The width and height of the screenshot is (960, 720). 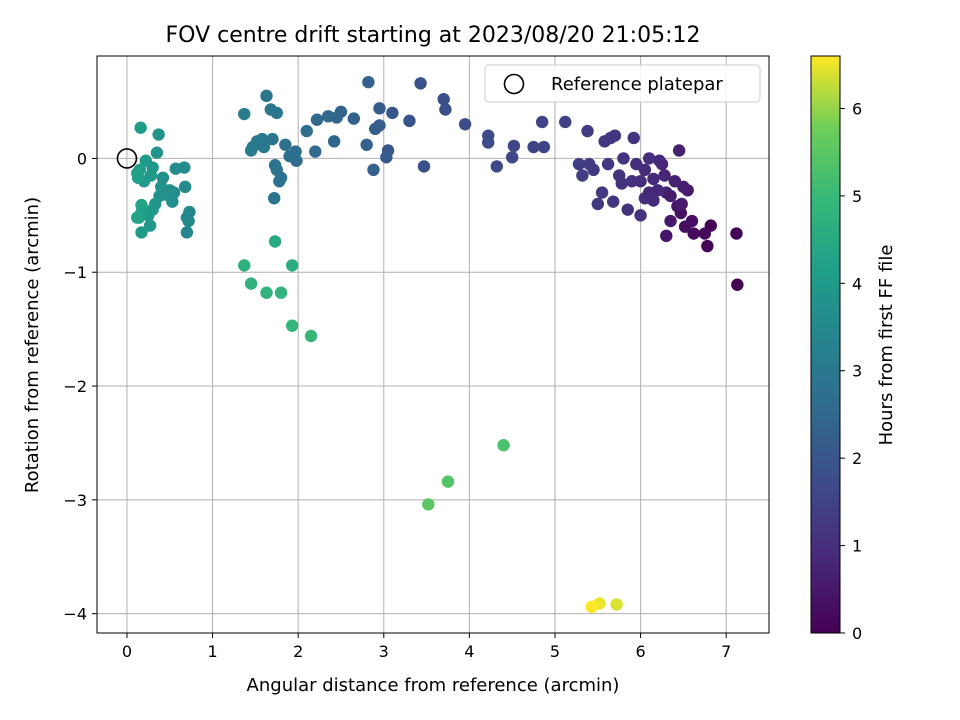 I want to click on x-tick-label: 1, so click(x=212, y=651).